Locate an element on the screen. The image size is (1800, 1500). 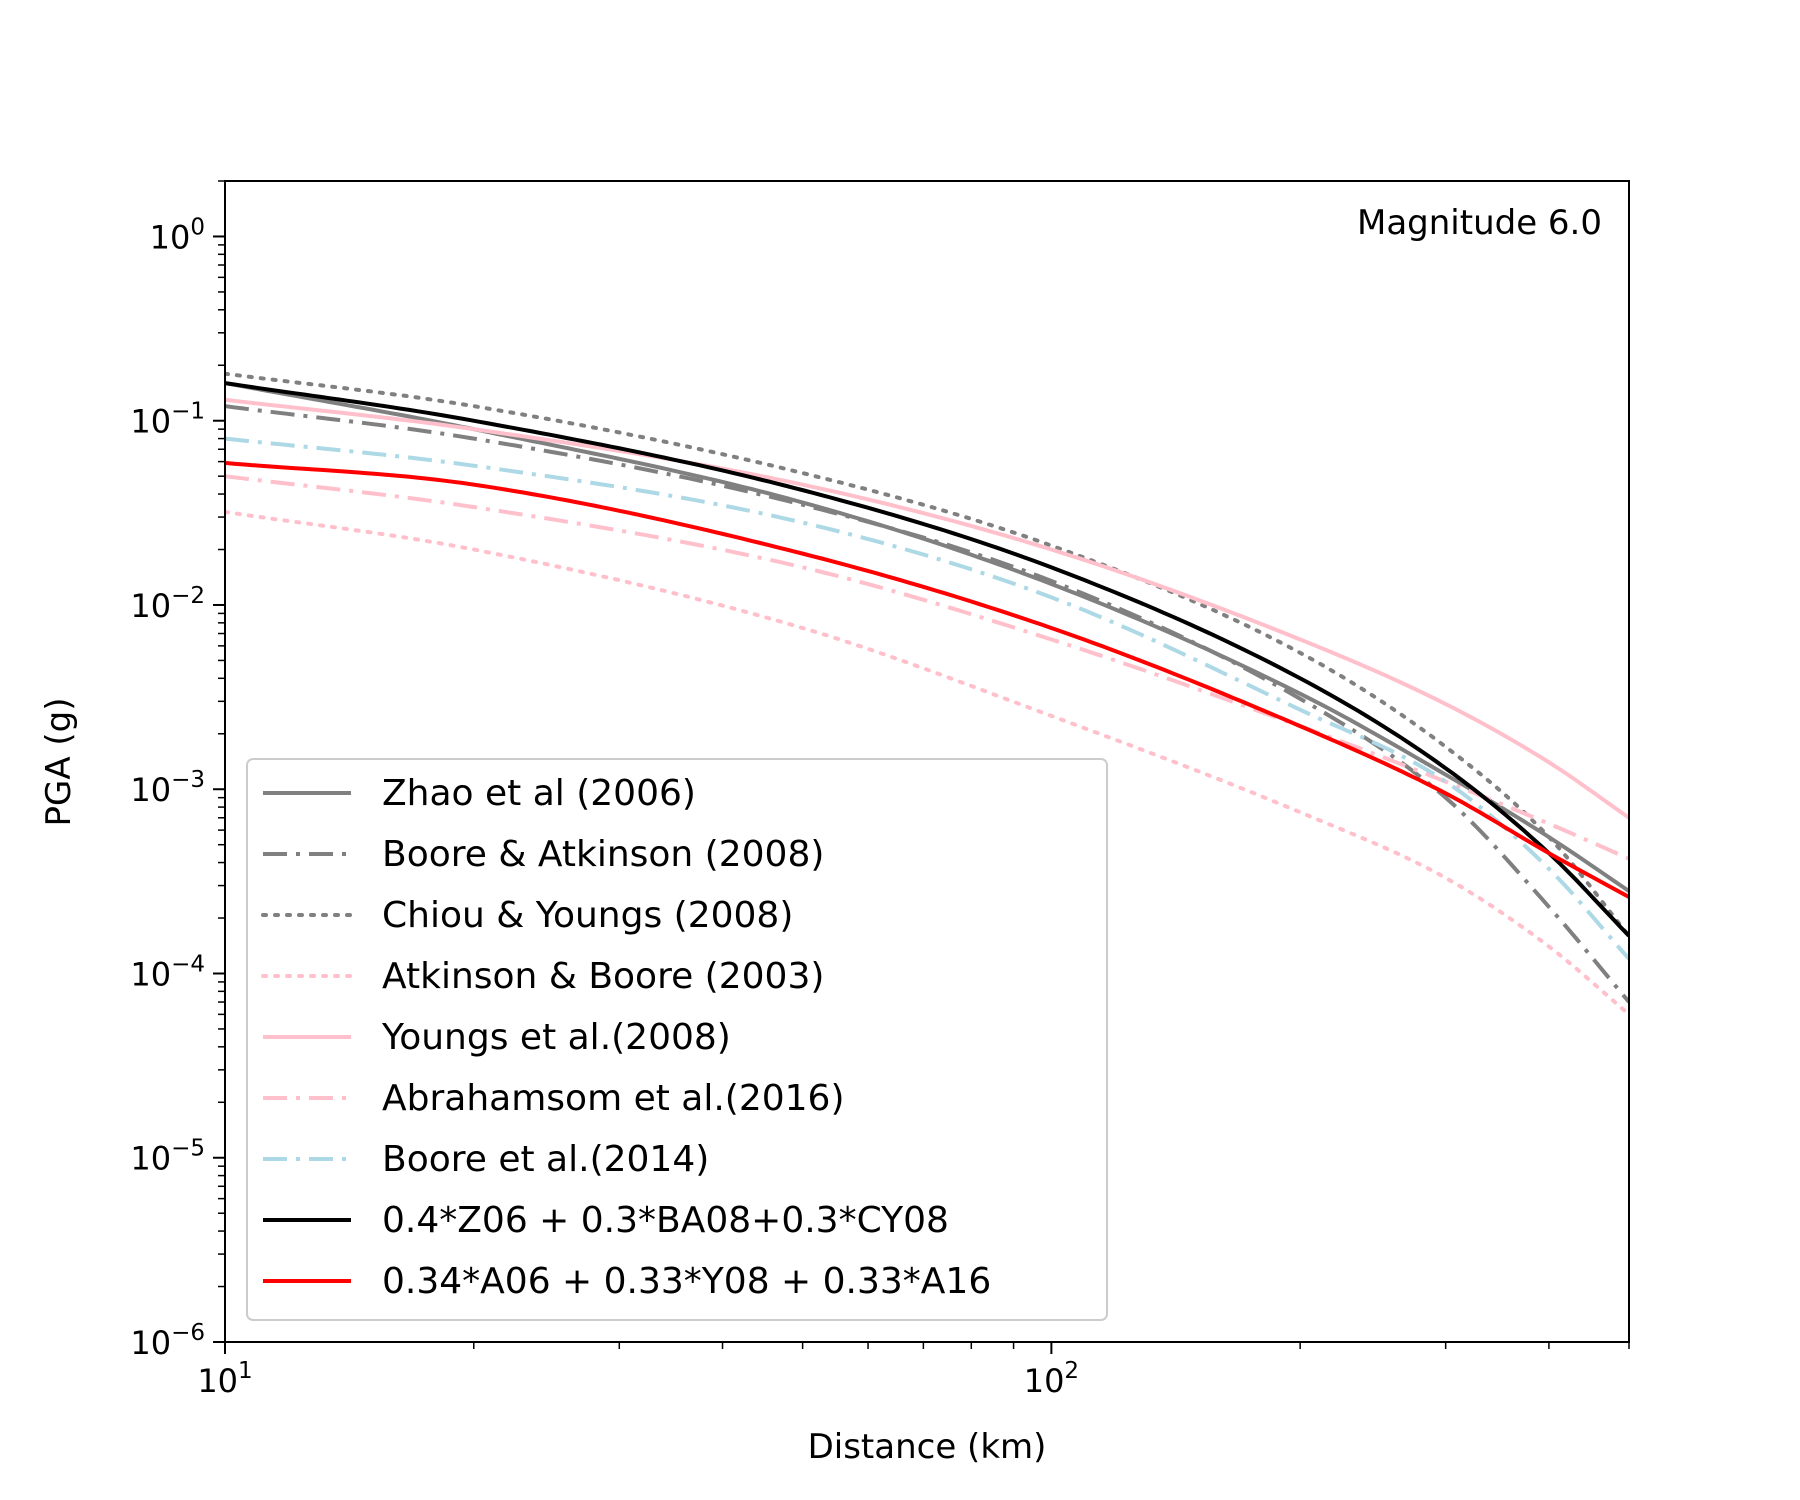
y-tick-label: 10⁻⁴ is located at coordinates (167, 972).